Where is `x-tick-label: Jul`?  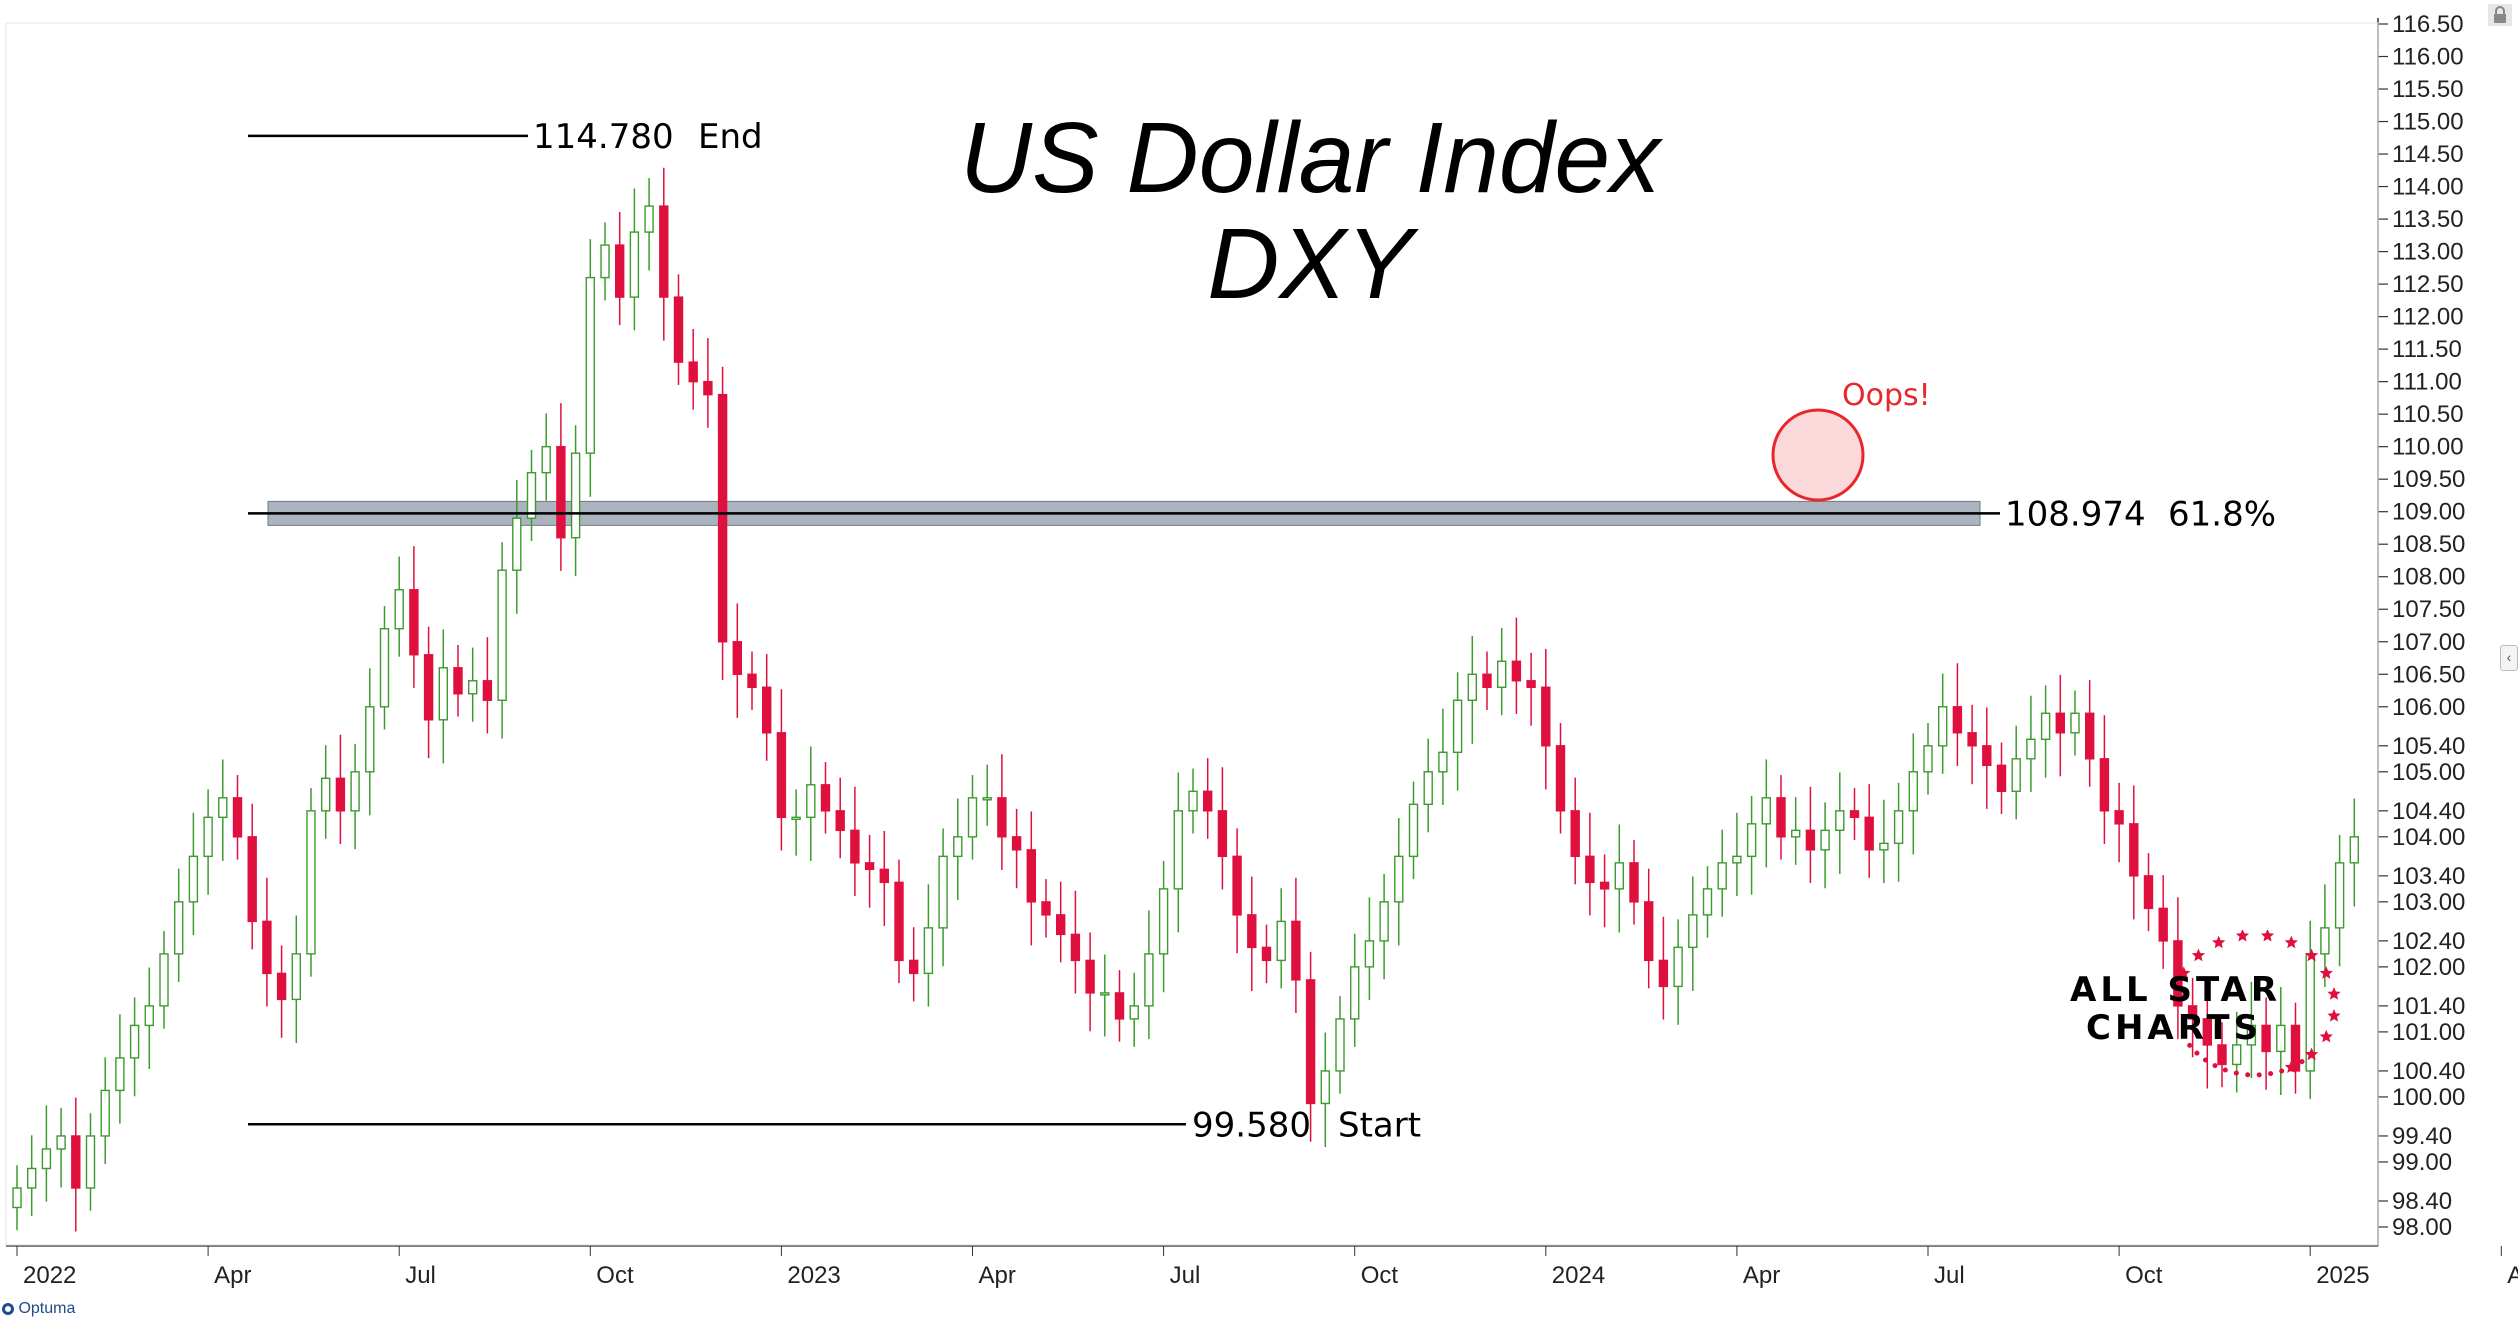 x-tick-label: Jul is located at coordinates (1185, 1275).